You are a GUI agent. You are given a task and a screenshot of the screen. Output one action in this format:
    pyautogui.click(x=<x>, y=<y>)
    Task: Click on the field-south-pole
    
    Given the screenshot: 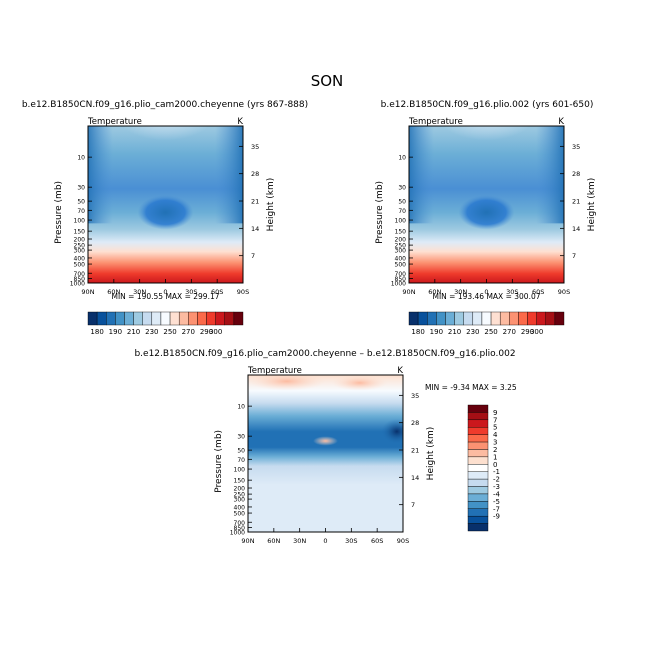 What is the action you would take?
    pyautogui.click(x=550, y=175)
    